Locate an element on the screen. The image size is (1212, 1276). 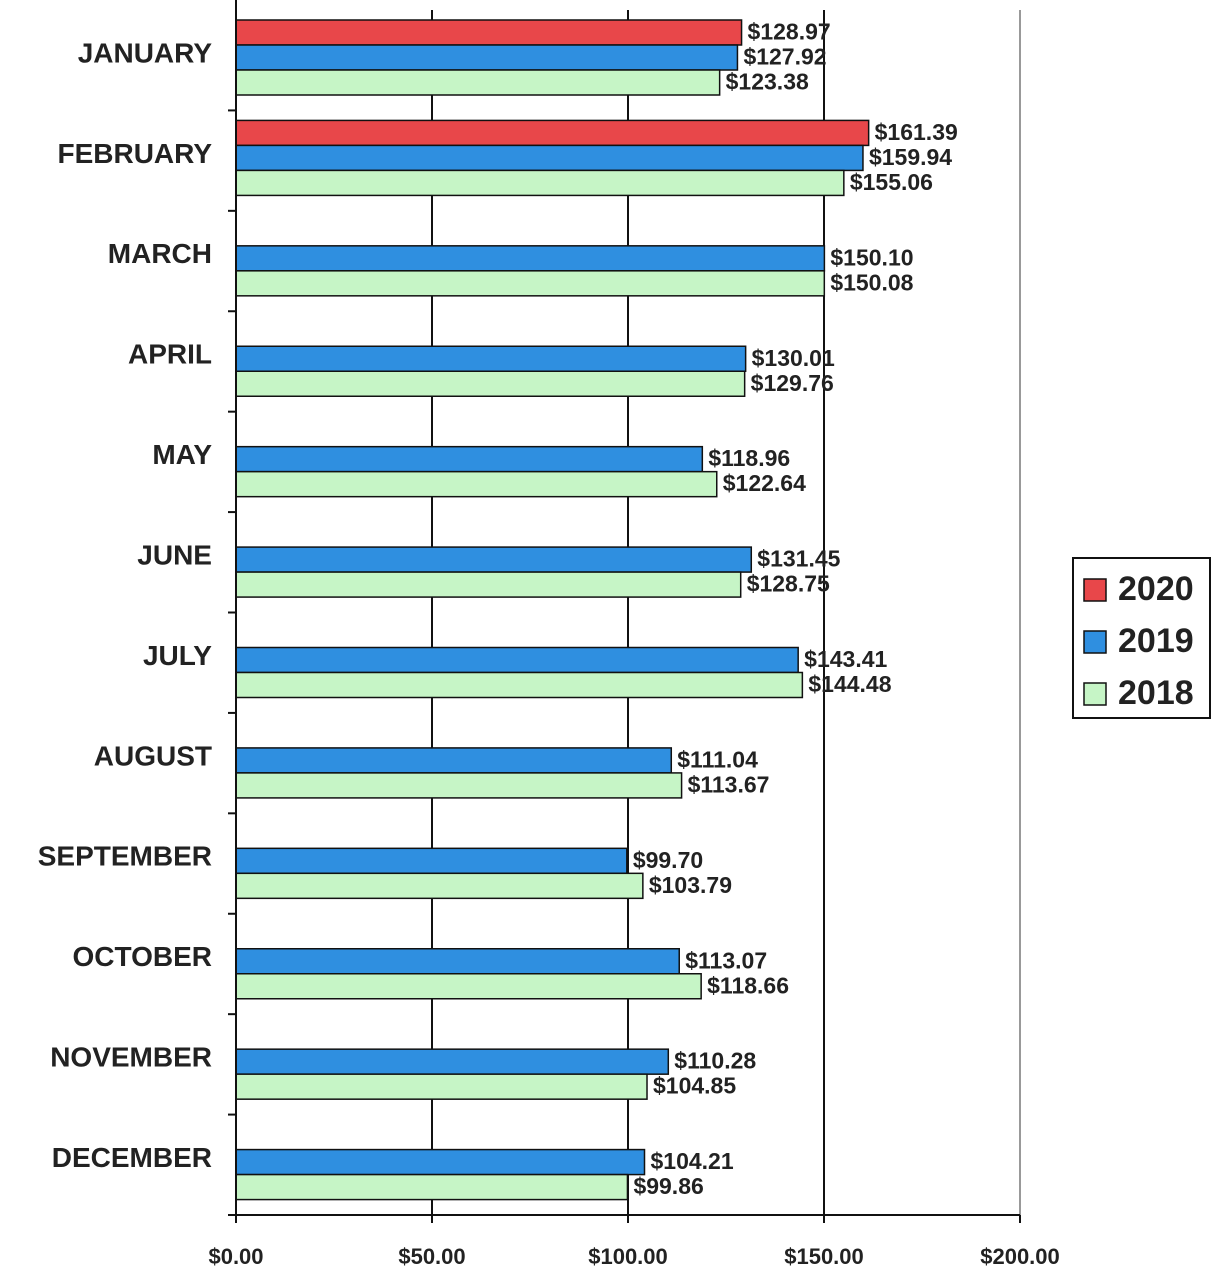
value-label: $161.39 is located at coordinates (916, 132).